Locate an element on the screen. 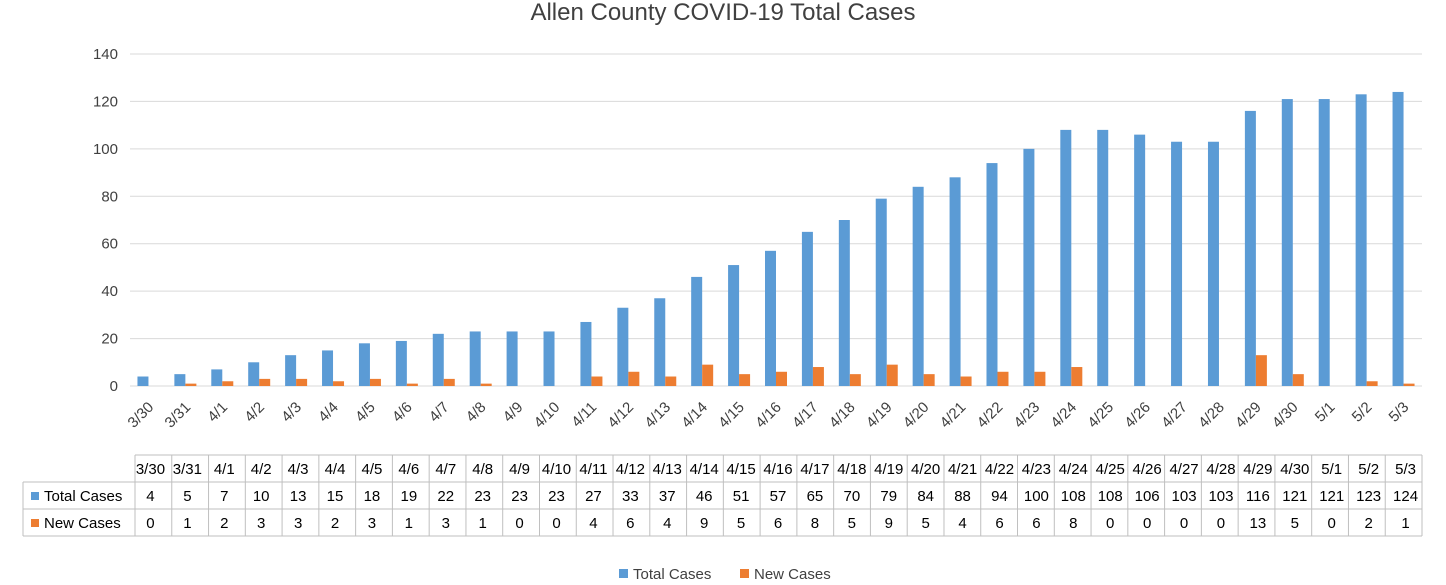 The image size is (1446, 585). x-tick-label: 4/14 is located at coordinates (694, 415).